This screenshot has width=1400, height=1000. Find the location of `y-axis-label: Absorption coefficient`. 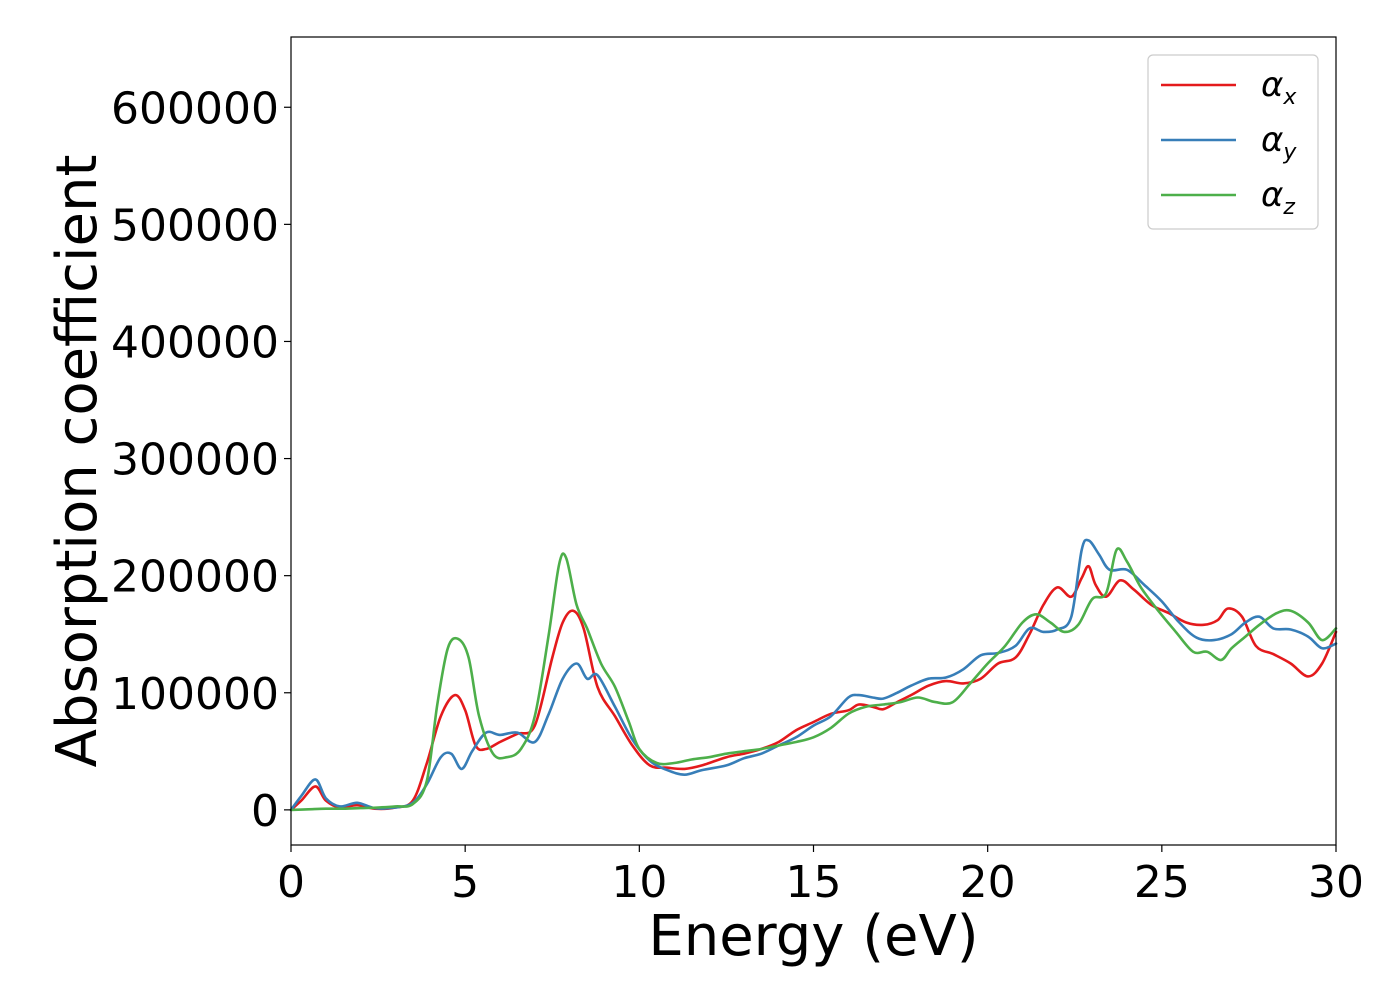

y-axis-label: Absorption coefficient is located at coordinates (77, 461).